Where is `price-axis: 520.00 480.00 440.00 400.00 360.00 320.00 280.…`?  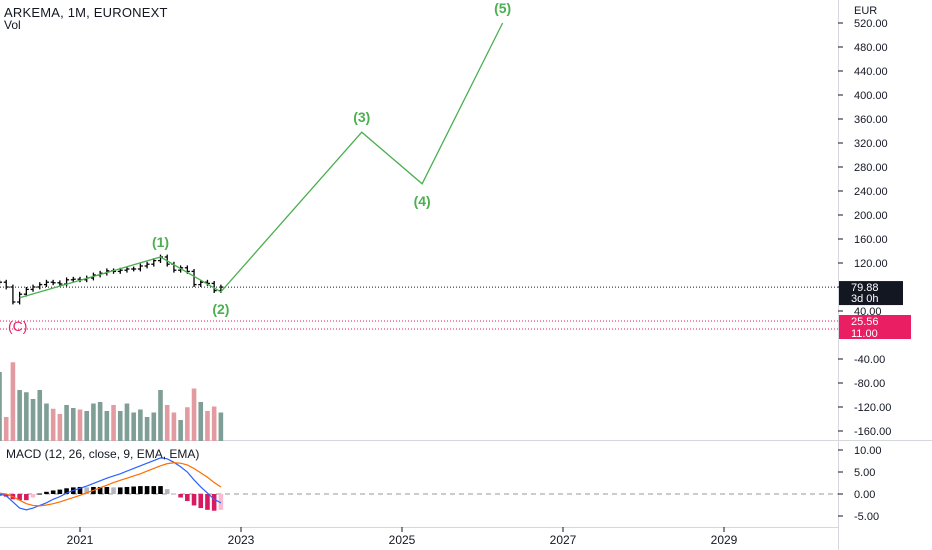 price-axis: 520.00 480.00 440.00 400.00 360.00 320.00 280.… is located at coordinates (864, 228).